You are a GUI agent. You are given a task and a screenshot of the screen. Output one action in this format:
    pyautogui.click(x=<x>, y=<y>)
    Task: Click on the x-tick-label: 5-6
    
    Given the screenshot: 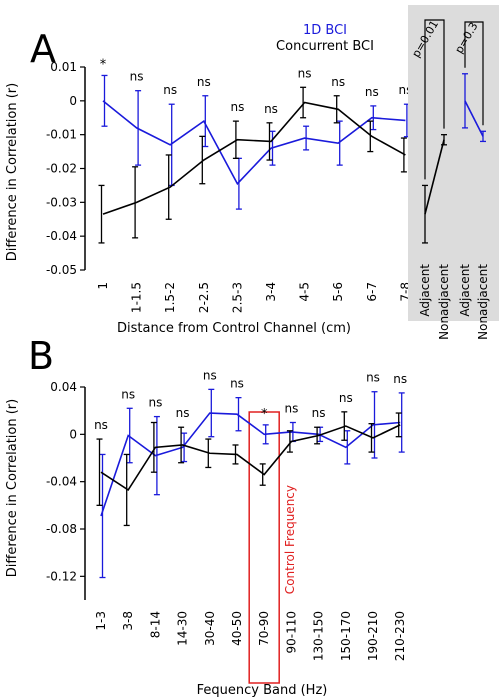 What is the action you would take?
    pyautogui.click(x=338, y=292)
    